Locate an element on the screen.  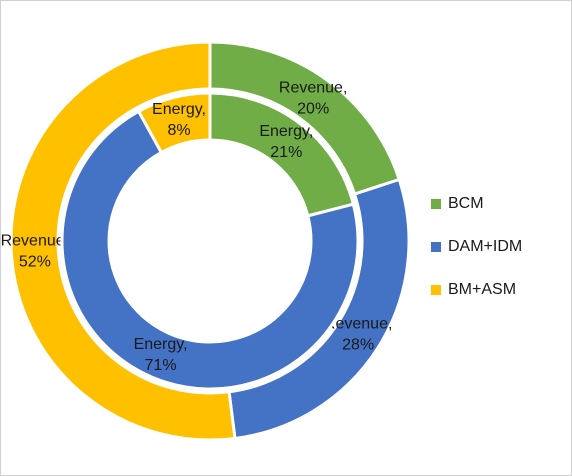
data-label: Energy, 8% is located at coordinates (179, 120).